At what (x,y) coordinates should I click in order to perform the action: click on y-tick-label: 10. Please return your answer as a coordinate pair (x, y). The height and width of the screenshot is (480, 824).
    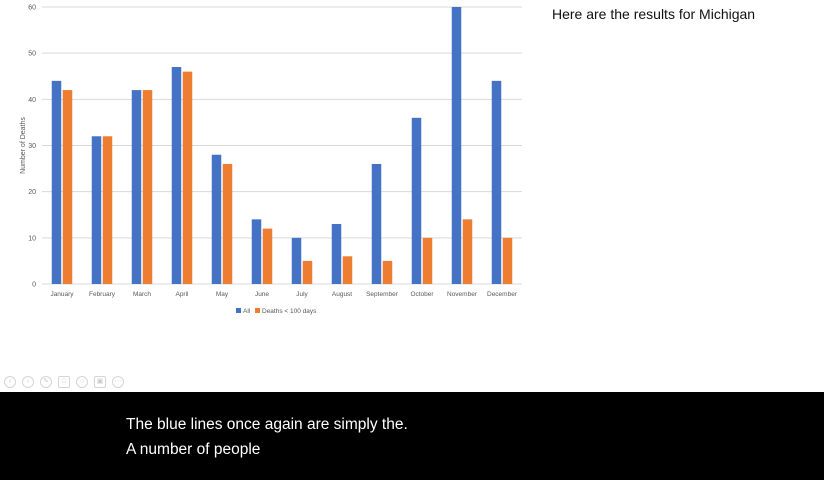
    Looking at the image, I should click on (32, 238).